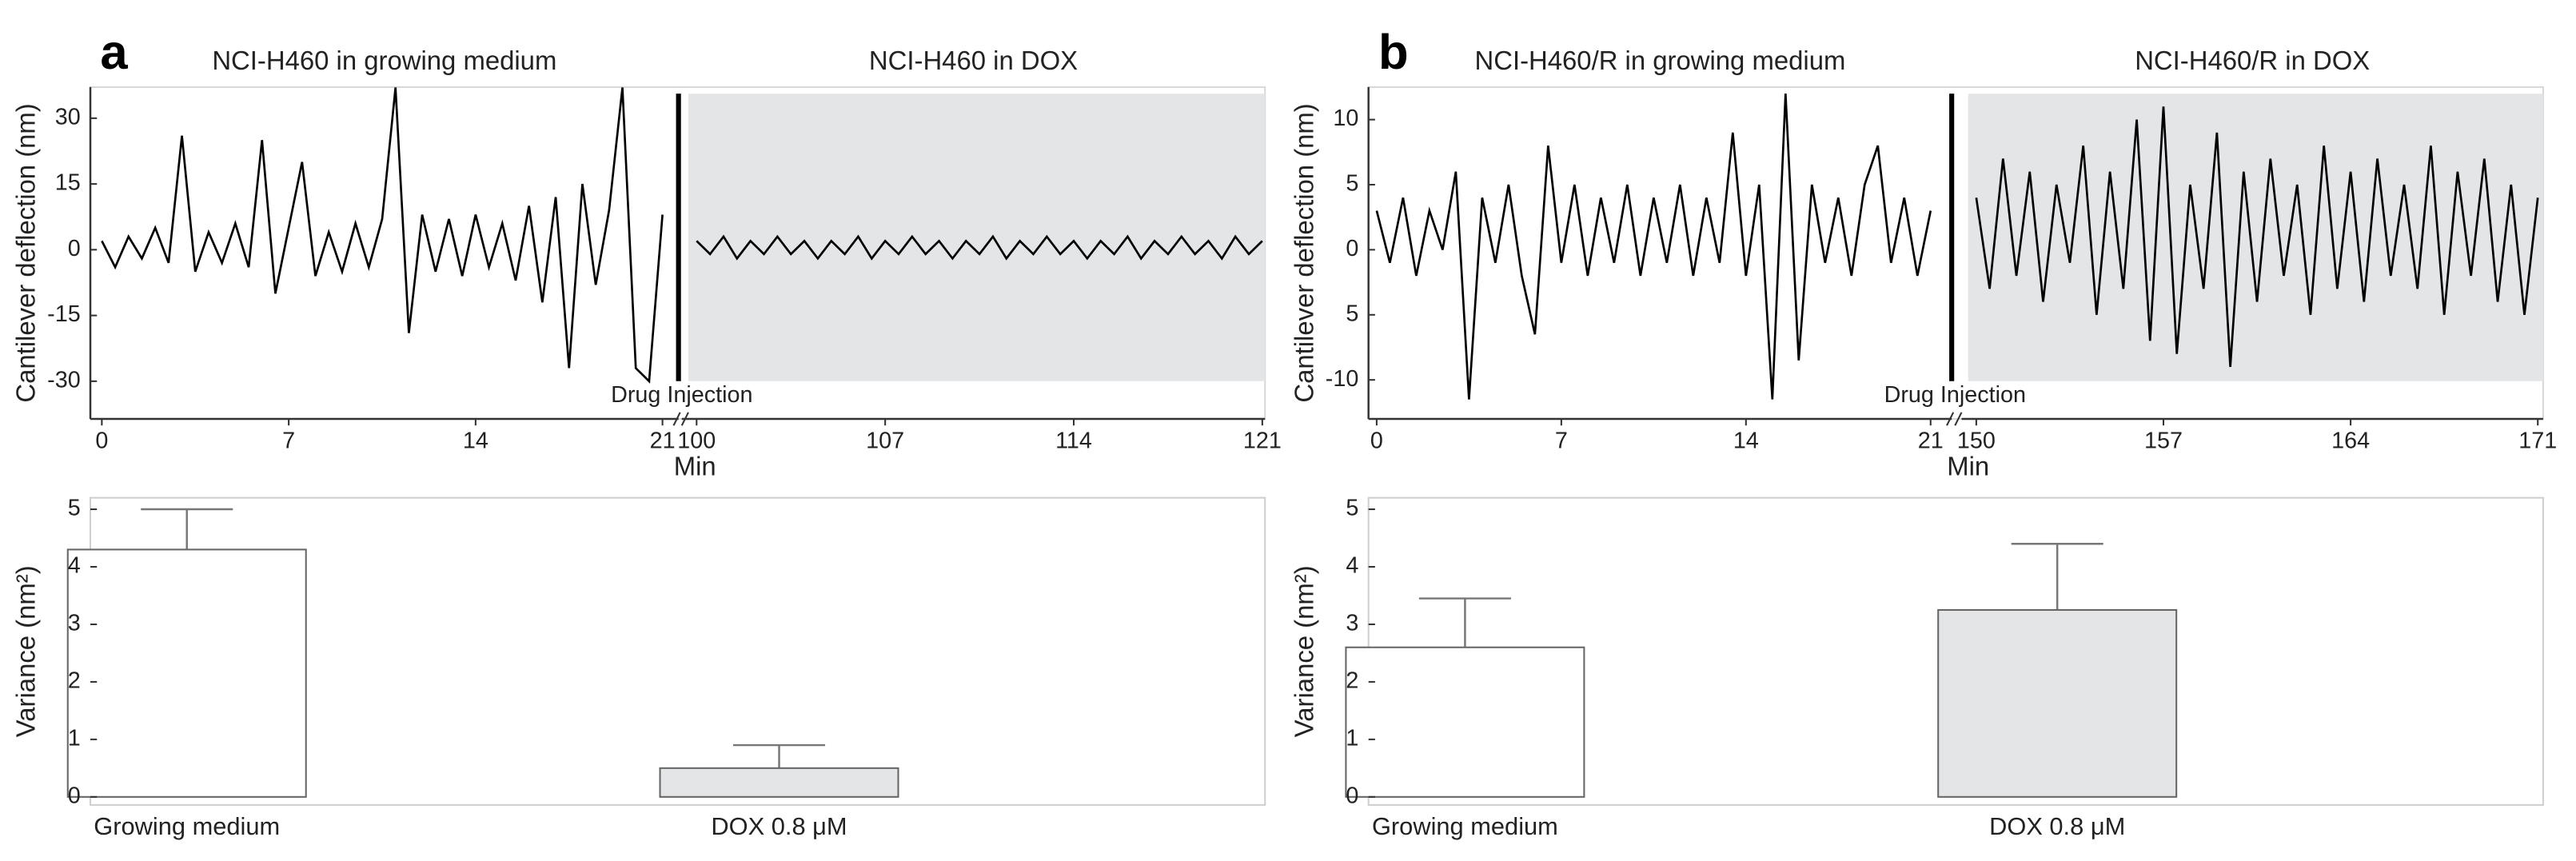  Describe the element at coordinates (1660, 60) in the screenshot. I see `series-label: NCI-H460/R in growing medium` at that location.